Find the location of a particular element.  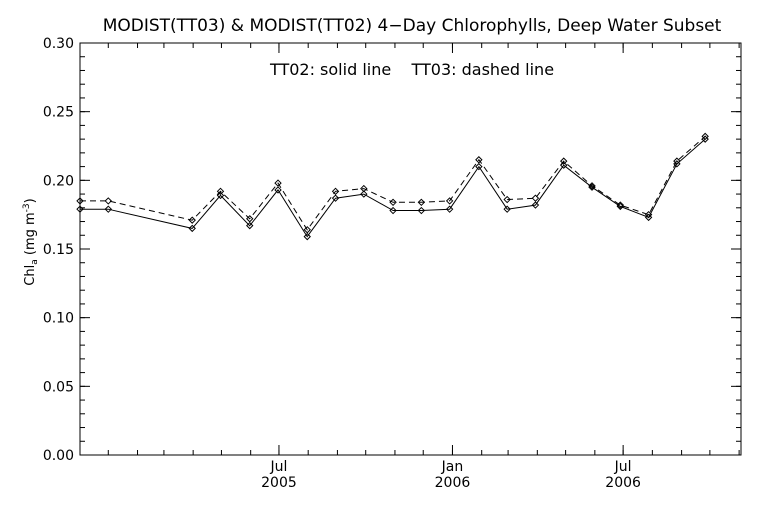

svg-text: Chla (mg m-3) is located at coordinates (31, 241).